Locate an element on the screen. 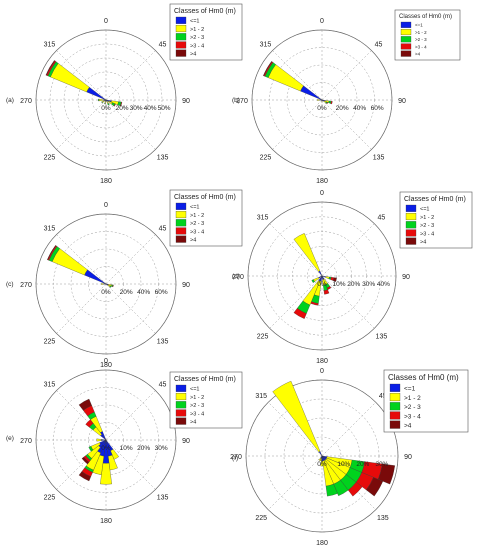  panel-label: (f) is located at coordinates (235, 458).